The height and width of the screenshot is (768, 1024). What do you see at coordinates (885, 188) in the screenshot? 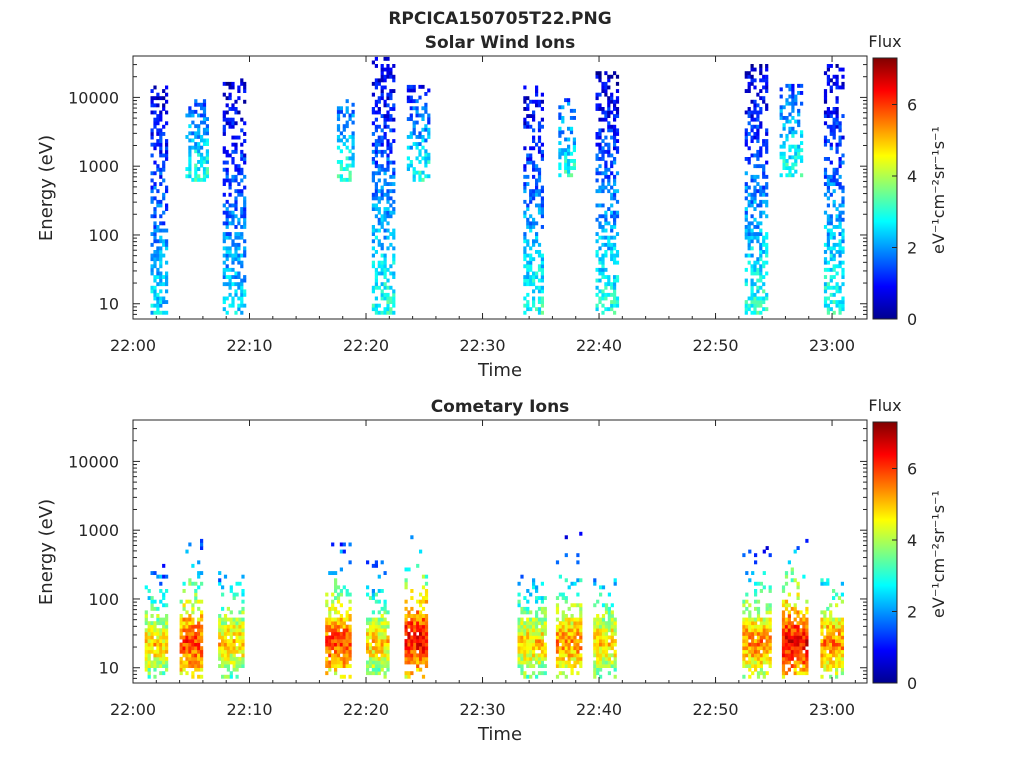
I see `colorbar-gradient` at bounding box center [885, 188].